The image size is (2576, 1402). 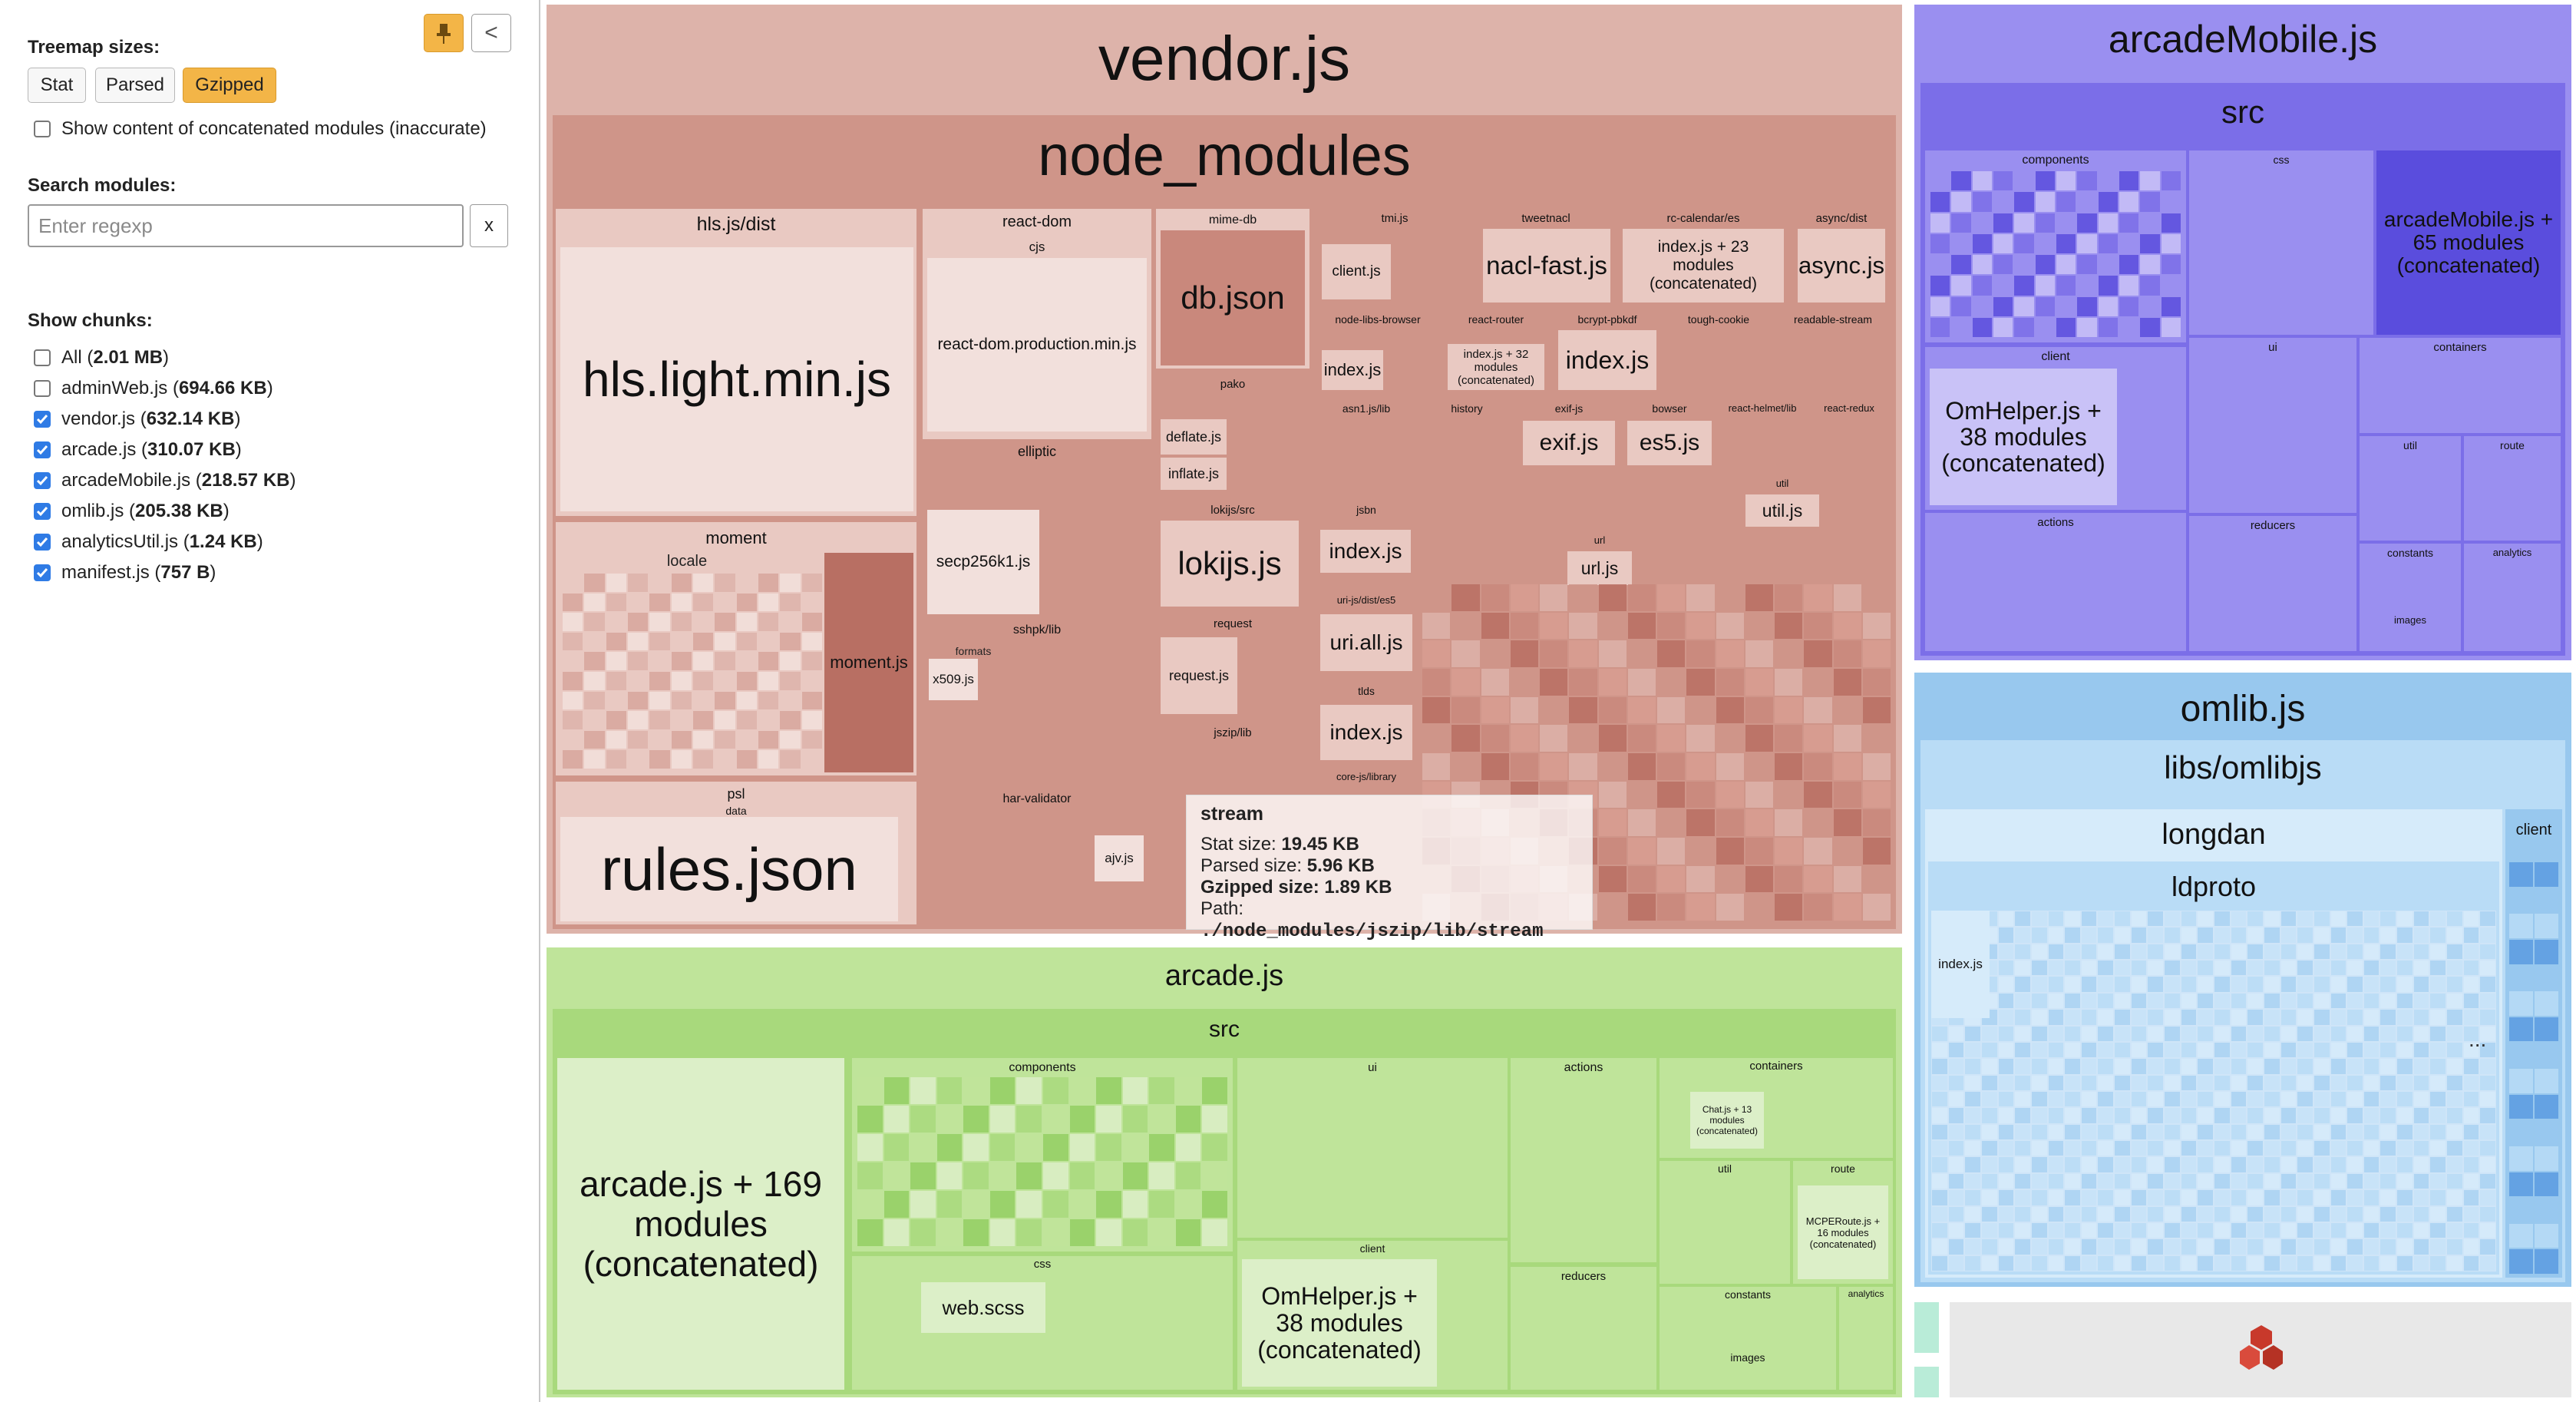 What do you see at coordinates (1119, 858) in the screenshot?
I see `ajv-tile: ajv.js` at bounding box center [1119, 858].